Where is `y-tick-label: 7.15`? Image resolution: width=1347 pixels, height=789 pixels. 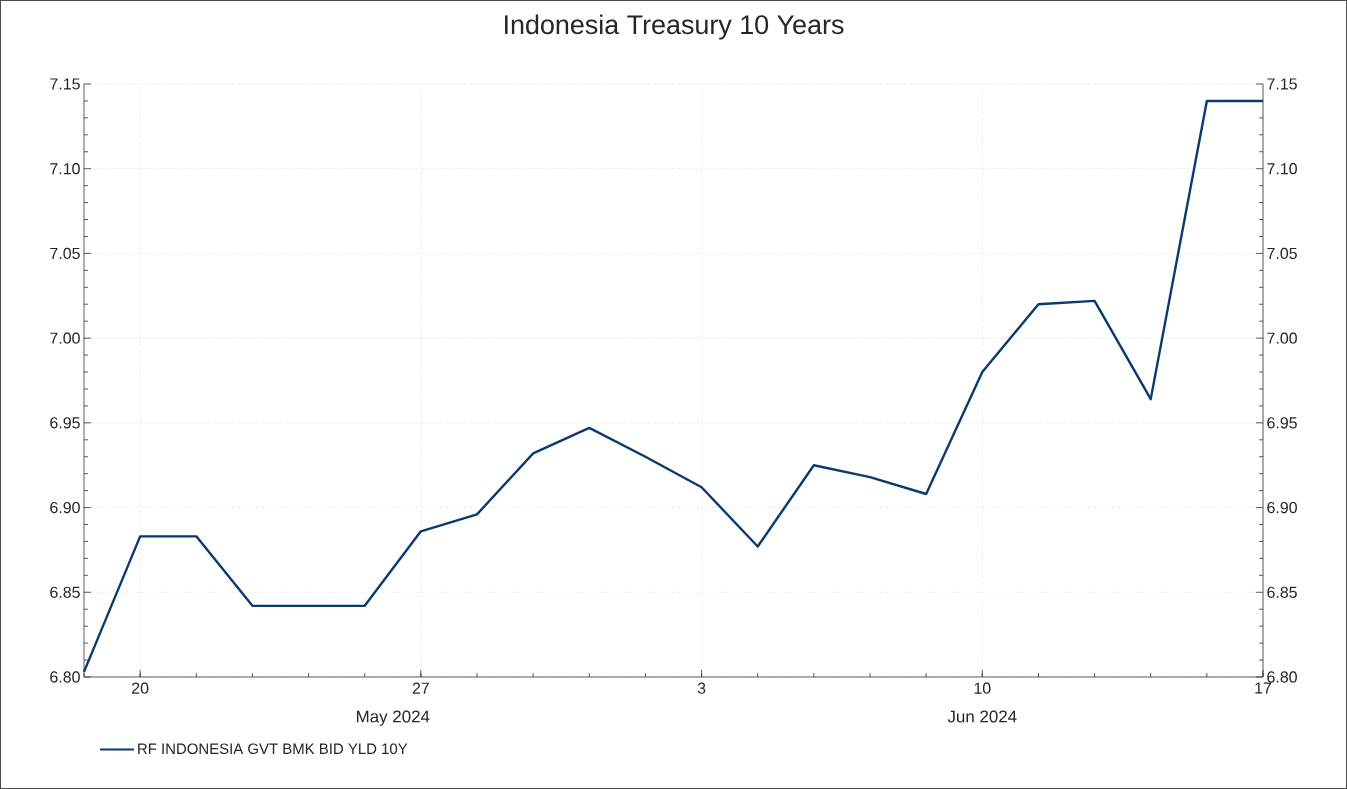
y-tick-label: 7.15 is located at coordinates (1282, 84).